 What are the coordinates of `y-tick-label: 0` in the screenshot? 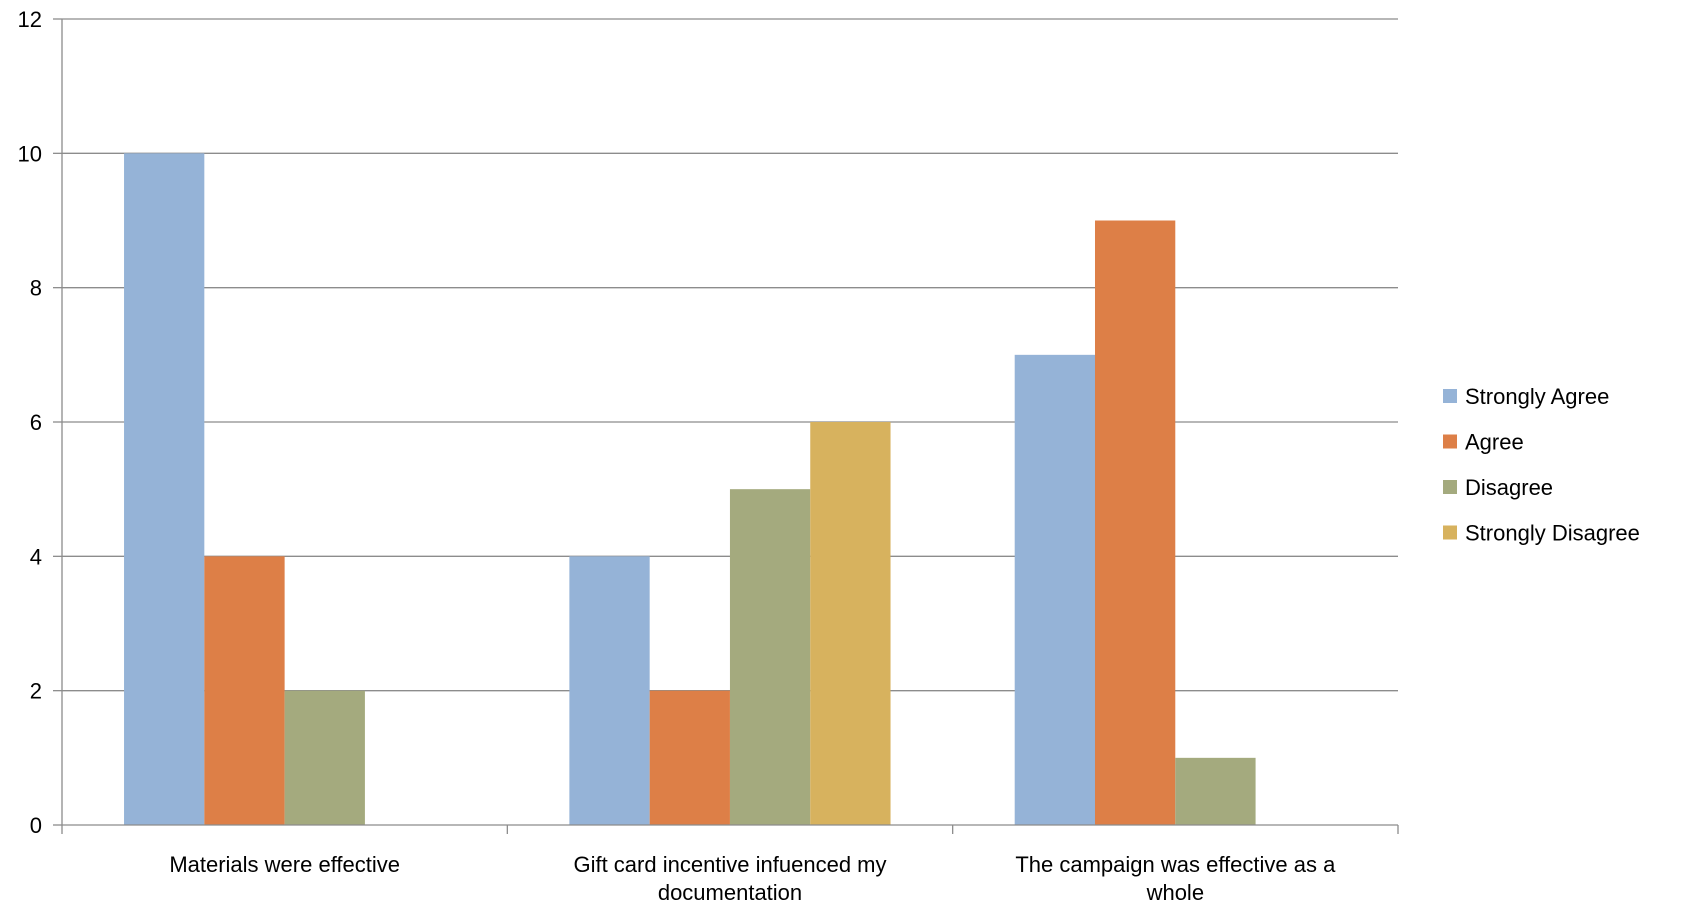 It's located at (36, 825).